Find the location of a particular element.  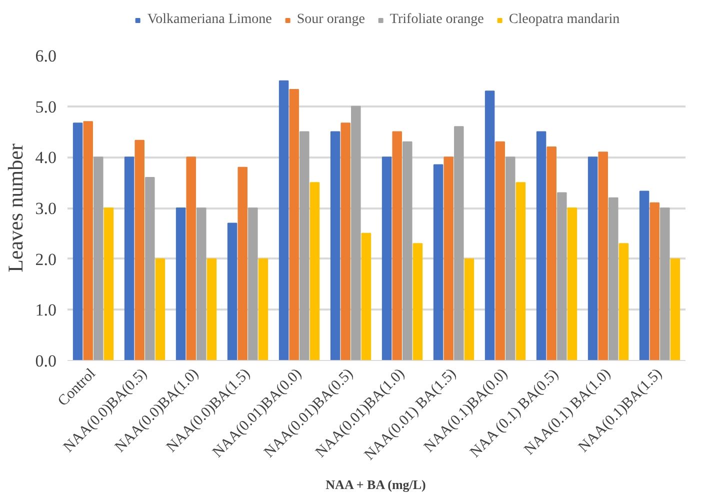

legend-label: Volkameriana Limone is located at coordinates (209, 20).